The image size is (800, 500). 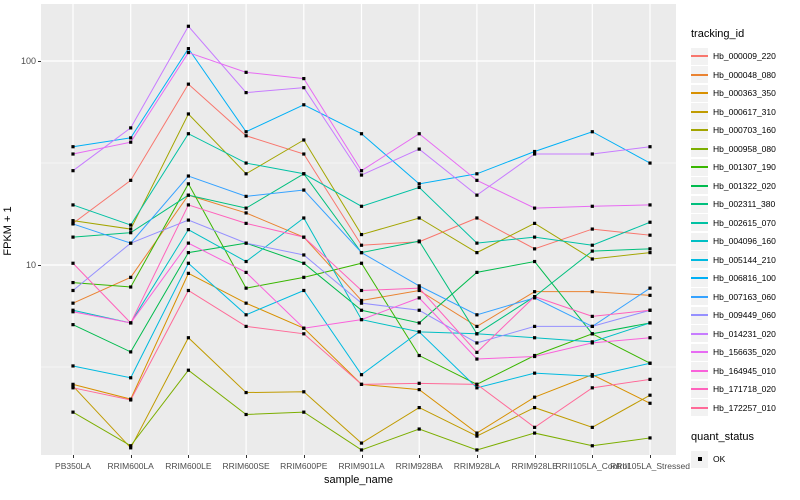 I want to click on legend-item-label: OK, so click(x=719, y=459).